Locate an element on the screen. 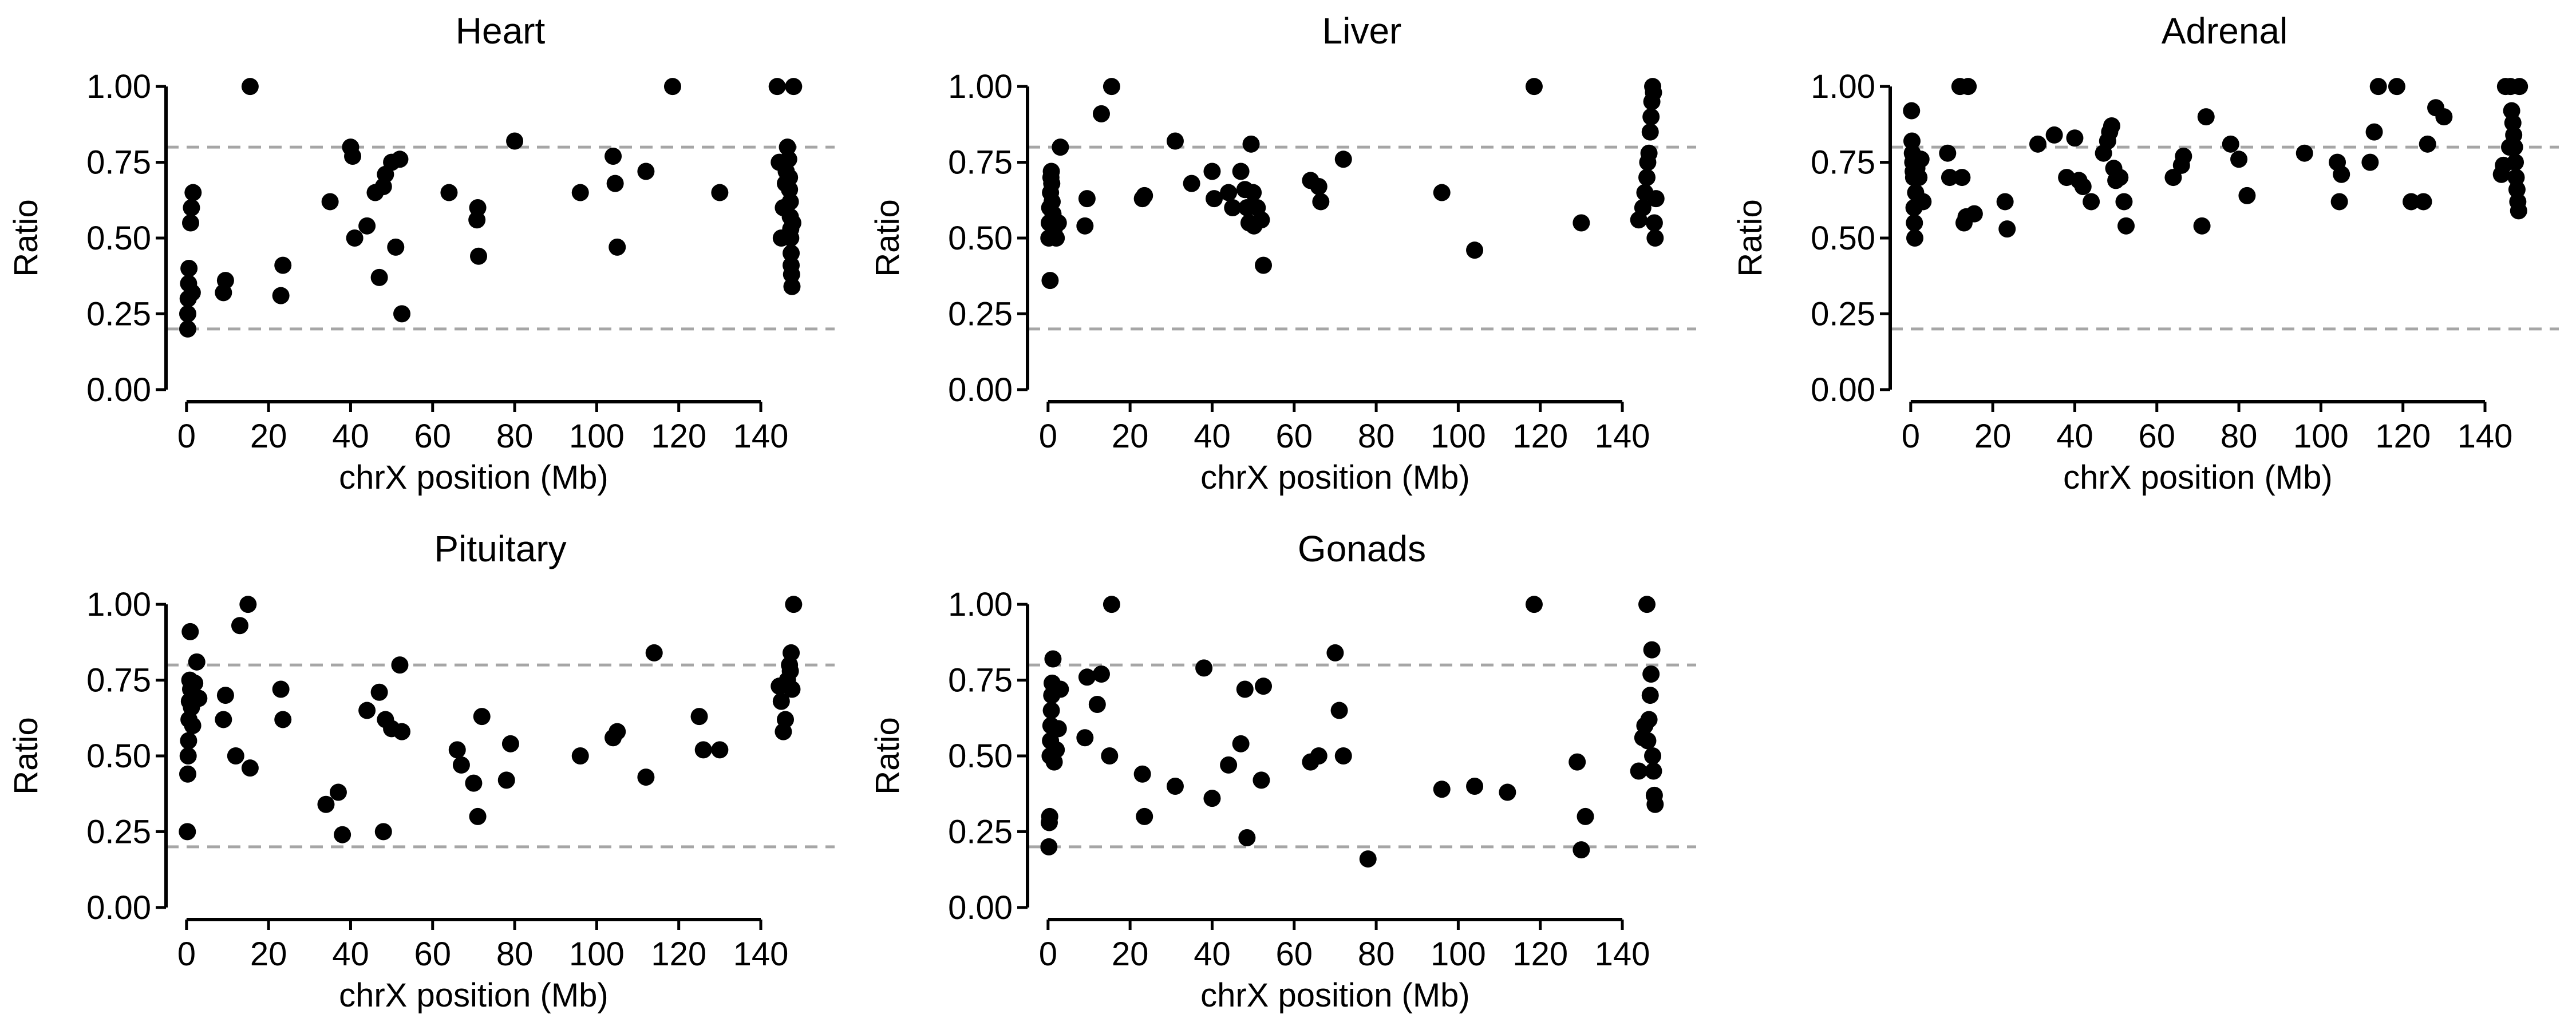  x-axis-title: chrX position (Mb) is located at coordinates (1335, 477).